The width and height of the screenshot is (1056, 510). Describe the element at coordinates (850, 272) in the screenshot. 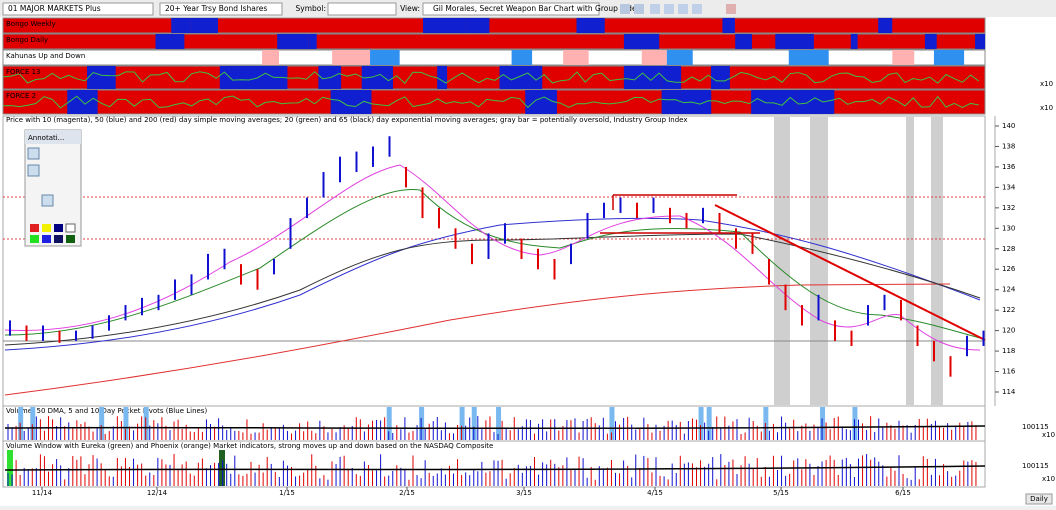

I see `trend-line` at that location.